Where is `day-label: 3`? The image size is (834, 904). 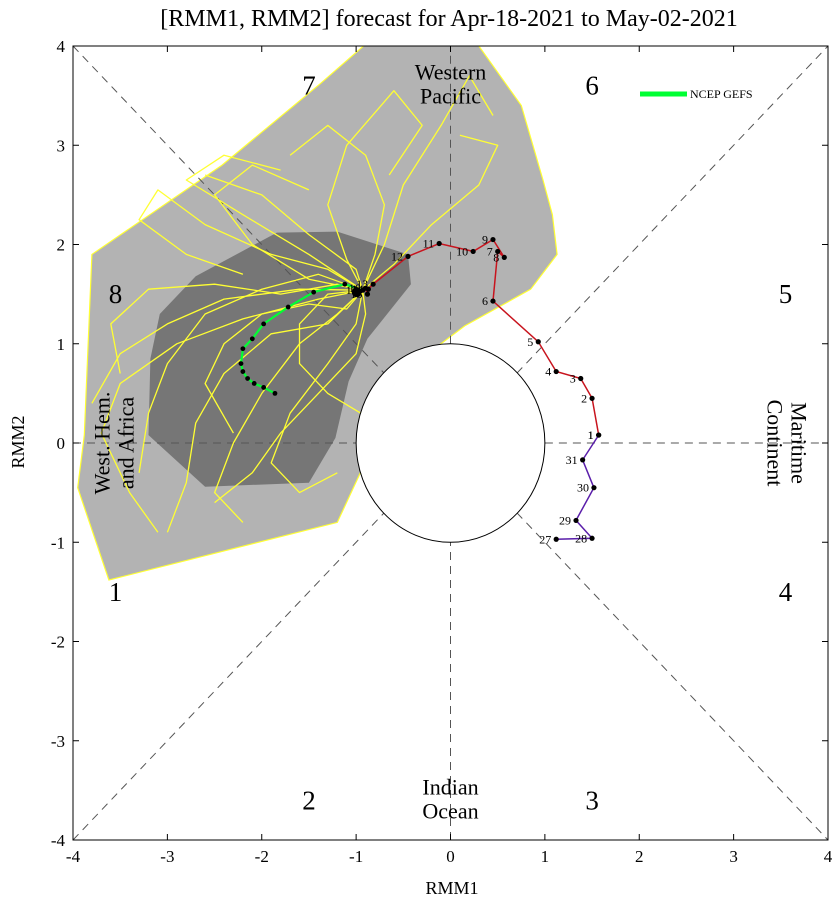
day-label: 3 is located at coordinates (573, 378).